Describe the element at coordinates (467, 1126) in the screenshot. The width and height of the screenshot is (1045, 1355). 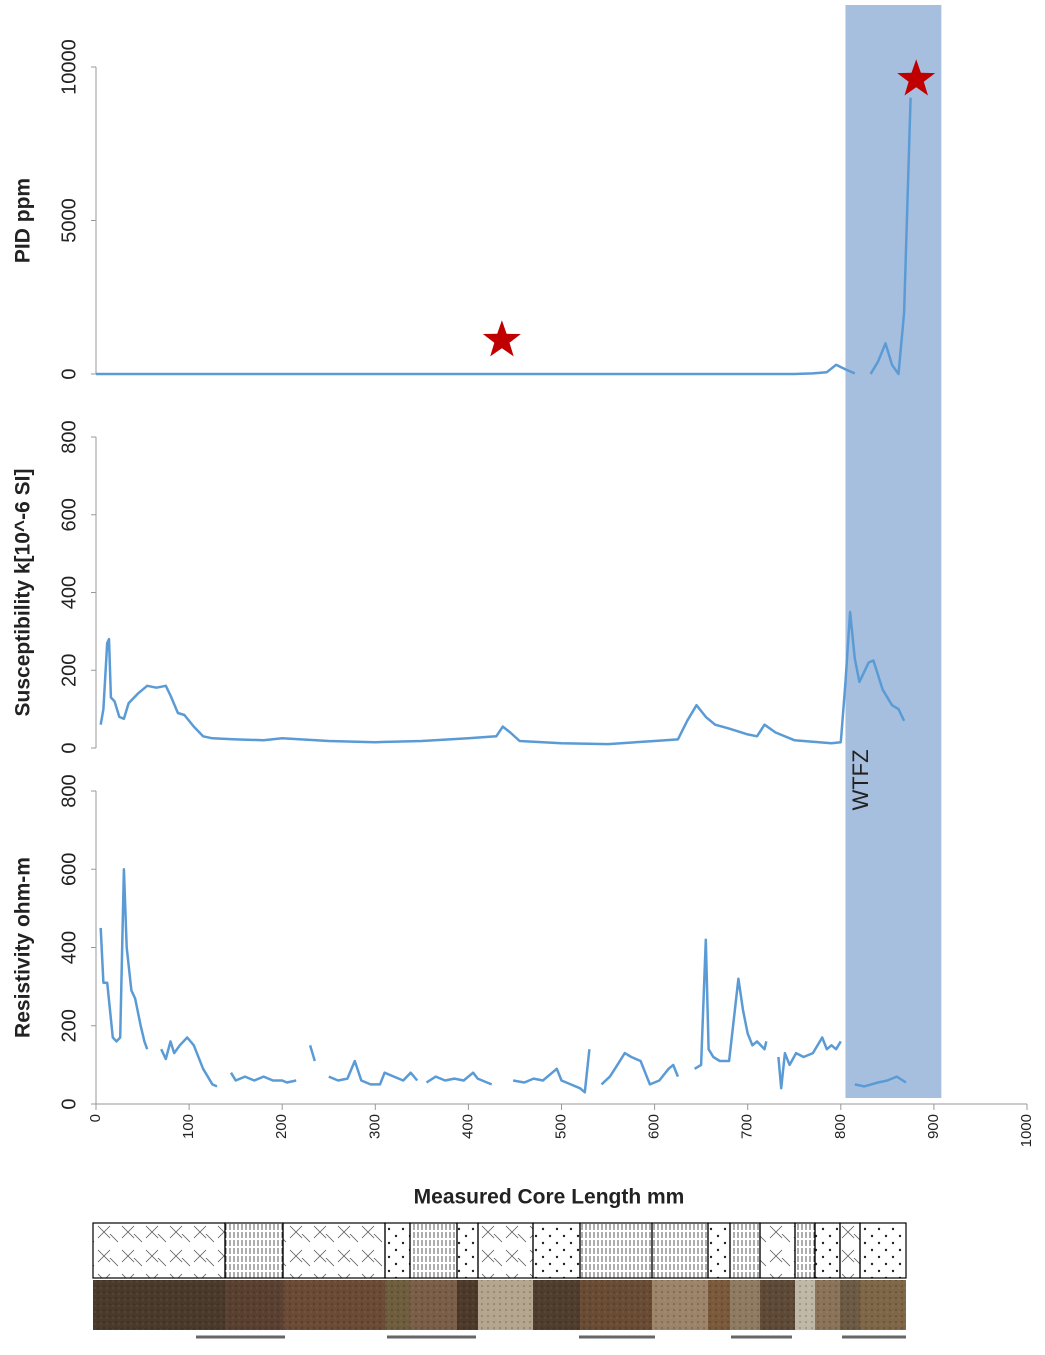
I see `x-tick-label: 400` at that location.